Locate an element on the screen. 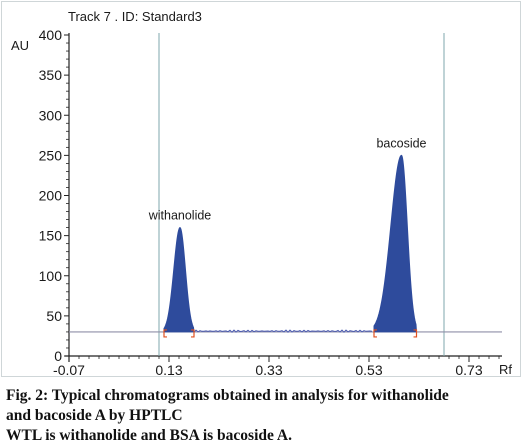 This screenshot has height=448, width=524. y-tick-label: 100 is located at coordinates (51, 276).